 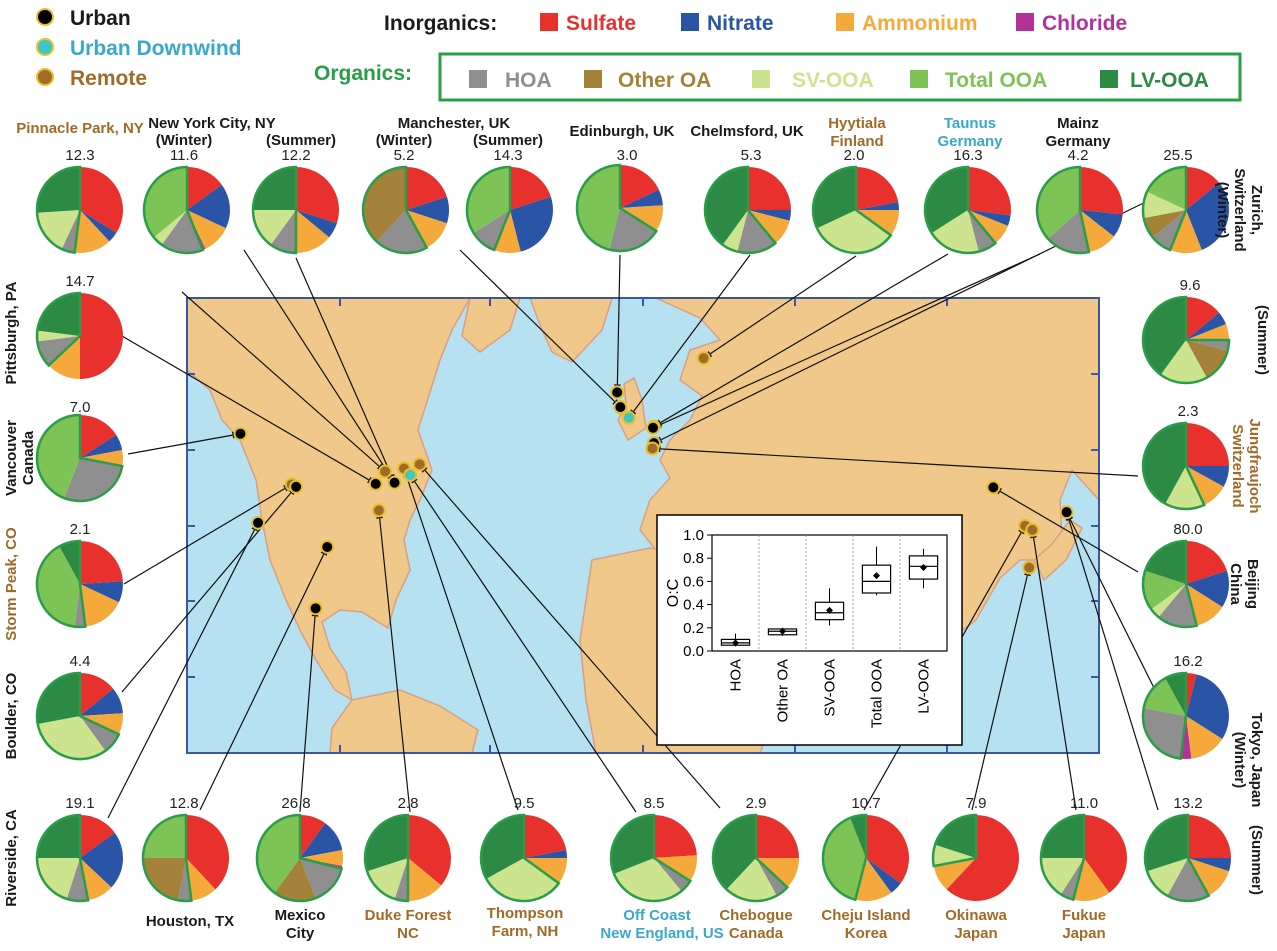 I want to click on pie-value-label: 2.8, so click(x=408, y=803).